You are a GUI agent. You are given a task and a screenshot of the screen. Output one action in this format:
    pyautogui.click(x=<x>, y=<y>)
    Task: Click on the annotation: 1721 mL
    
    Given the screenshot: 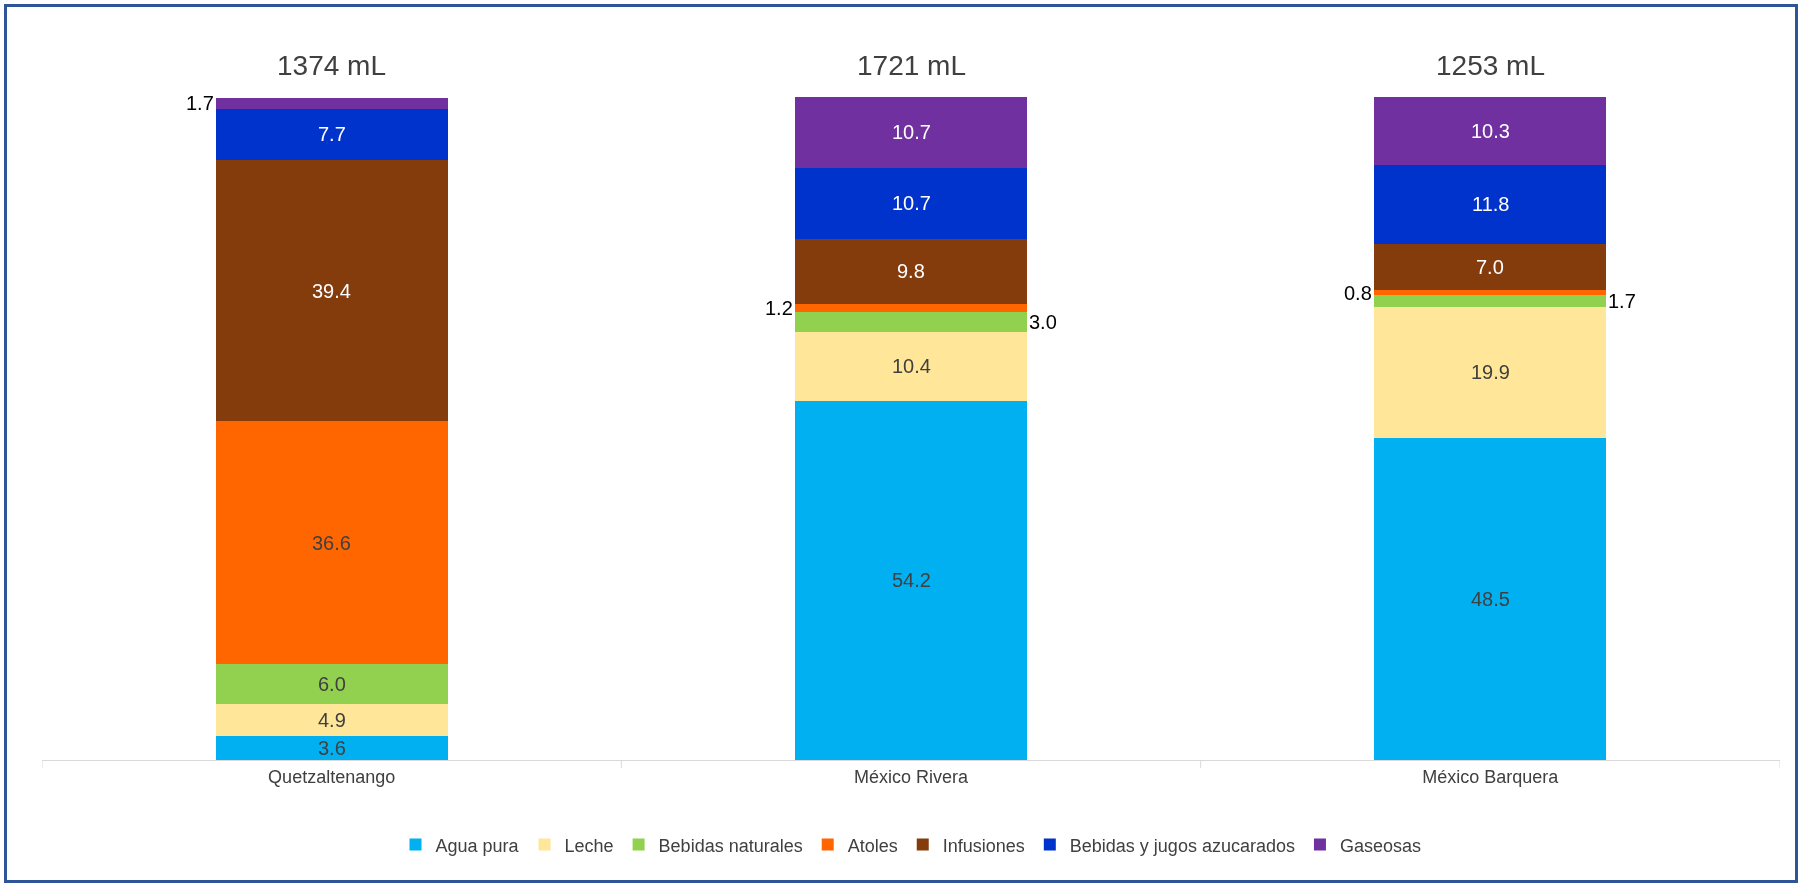 What is the action you would take?
    pyautogui.click(x=911, y=65)
    